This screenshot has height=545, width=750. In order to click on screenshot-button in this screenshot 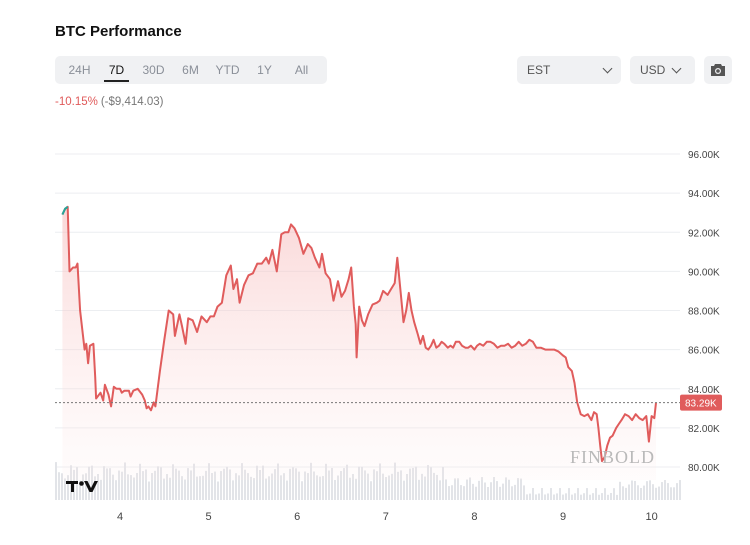, I will do `click(718, 70)`.